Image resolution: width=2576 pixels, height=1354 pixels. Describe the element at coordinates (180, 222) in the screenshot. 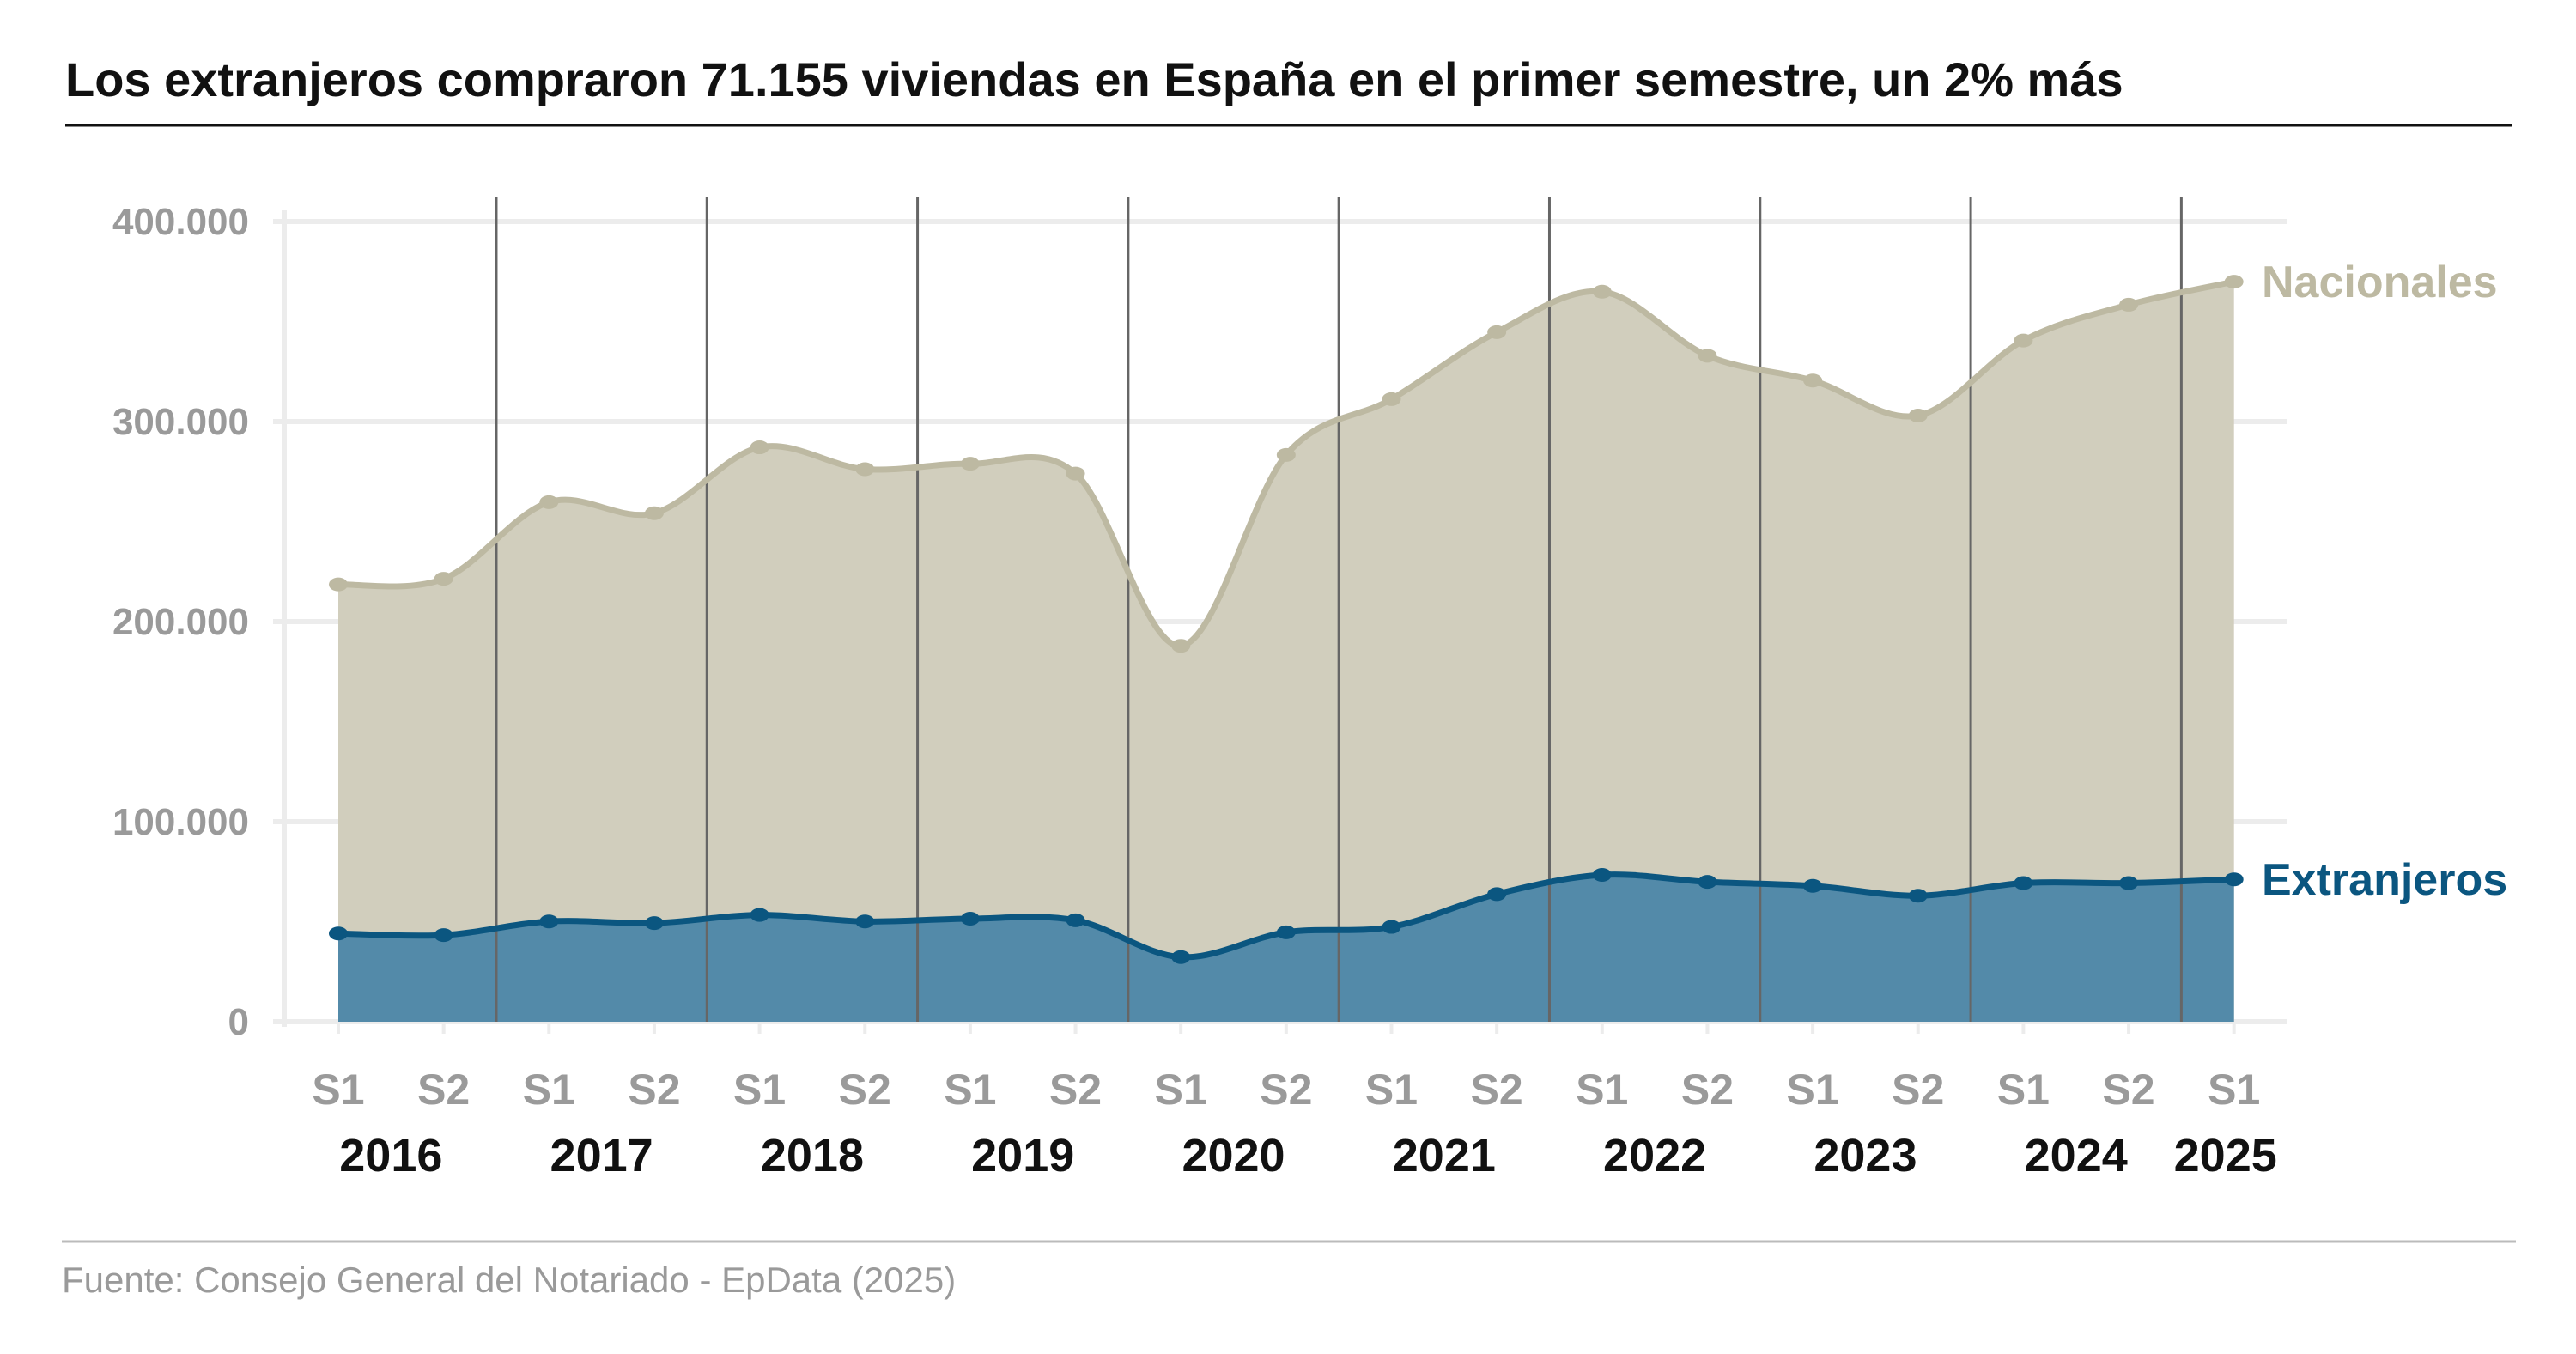

I see `y-tick-label: 400.000` at that location.